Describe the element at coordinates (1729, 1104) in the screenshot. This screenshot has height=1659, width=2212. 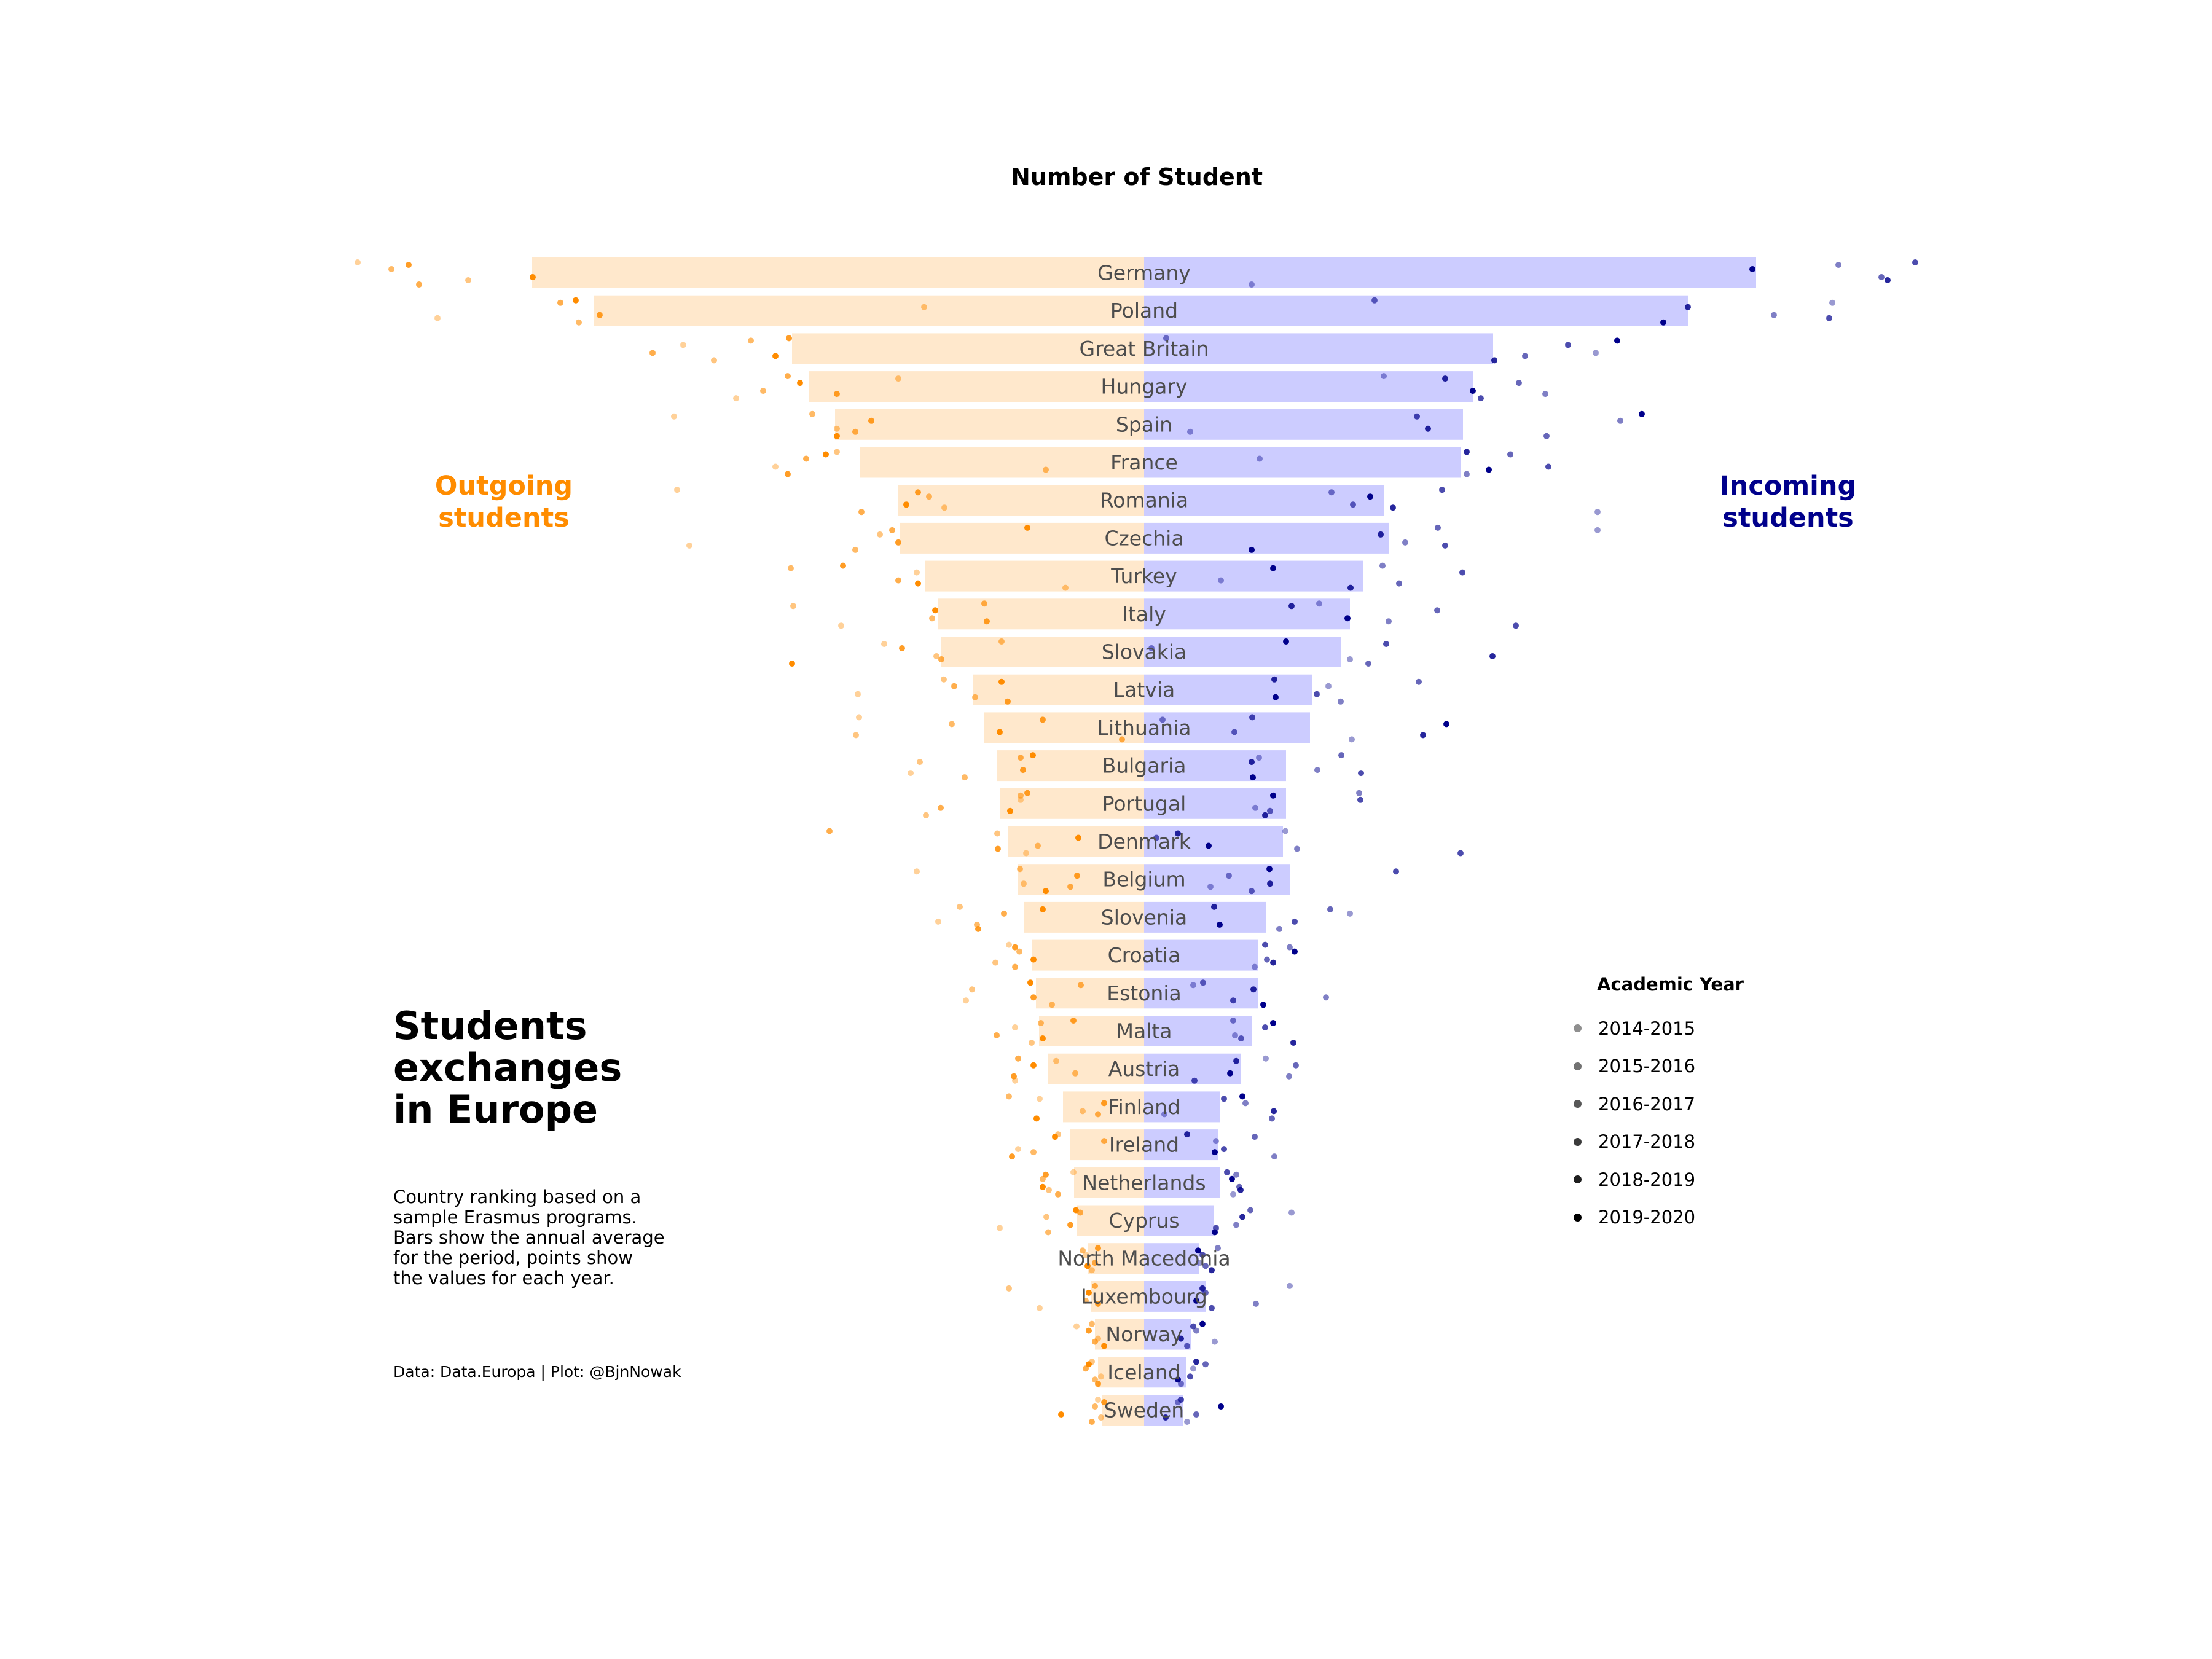
I see `legend-item: 2016-2017` at that location.